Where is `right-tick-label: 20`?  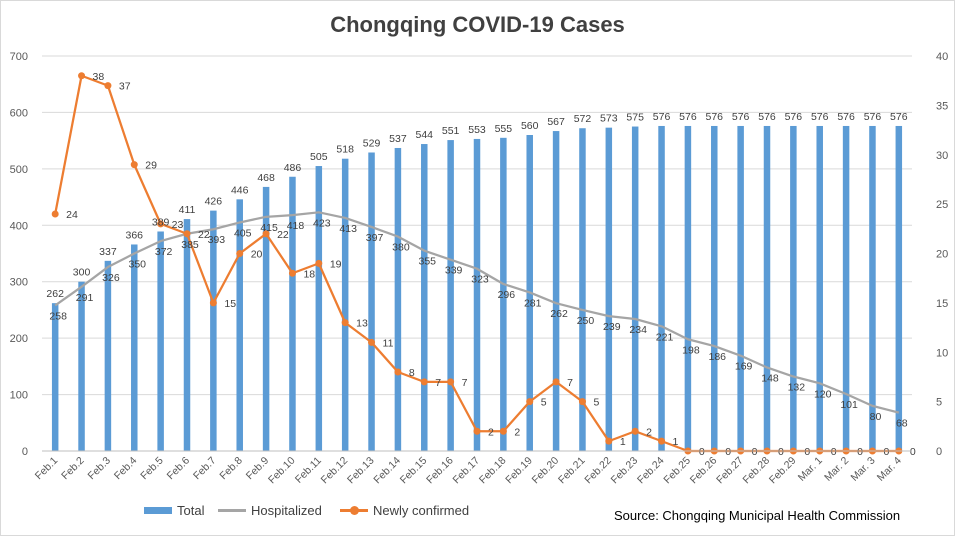 right-tick-label: 20 is located at coordinates (942, 255).